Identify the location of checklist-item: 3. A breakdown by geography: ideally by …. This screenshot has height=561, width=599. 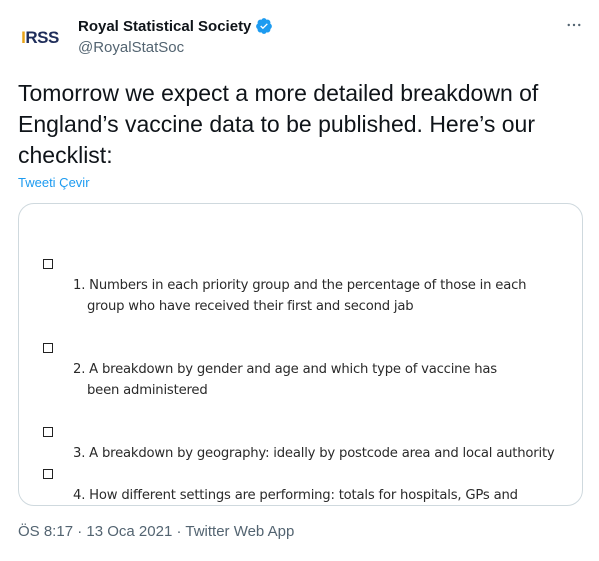
(306, 443).